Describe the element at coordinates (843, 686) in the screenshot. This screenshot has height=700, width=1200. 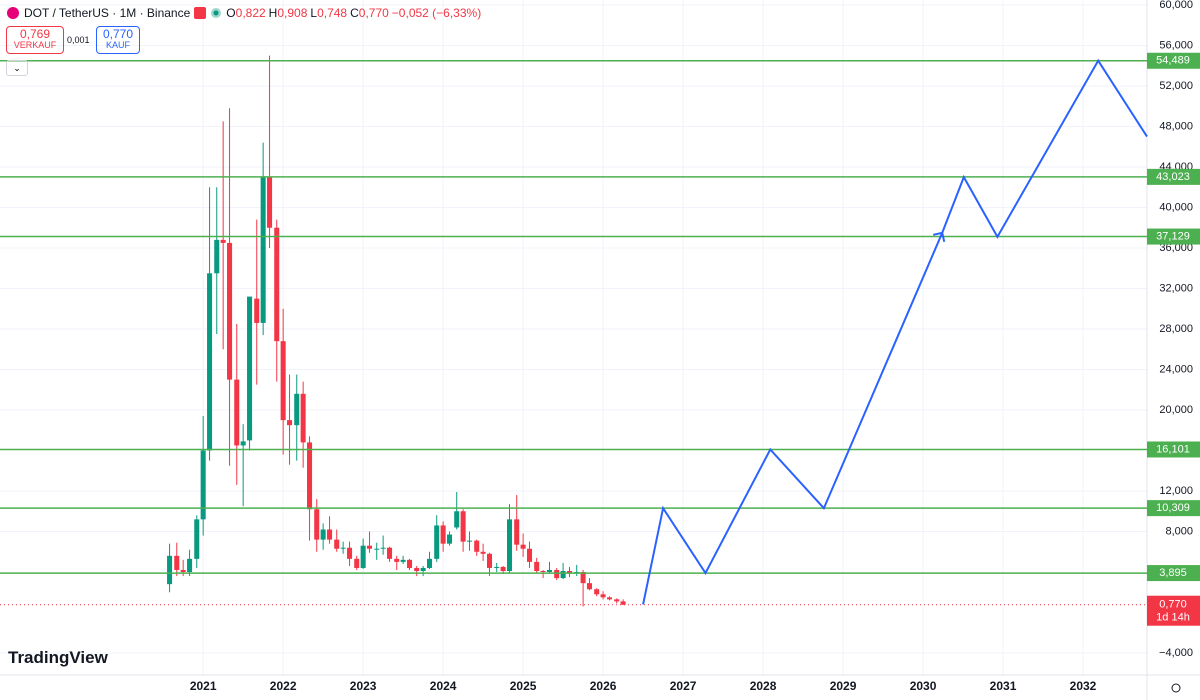
I see `x-tick-label: 2029` at that location.